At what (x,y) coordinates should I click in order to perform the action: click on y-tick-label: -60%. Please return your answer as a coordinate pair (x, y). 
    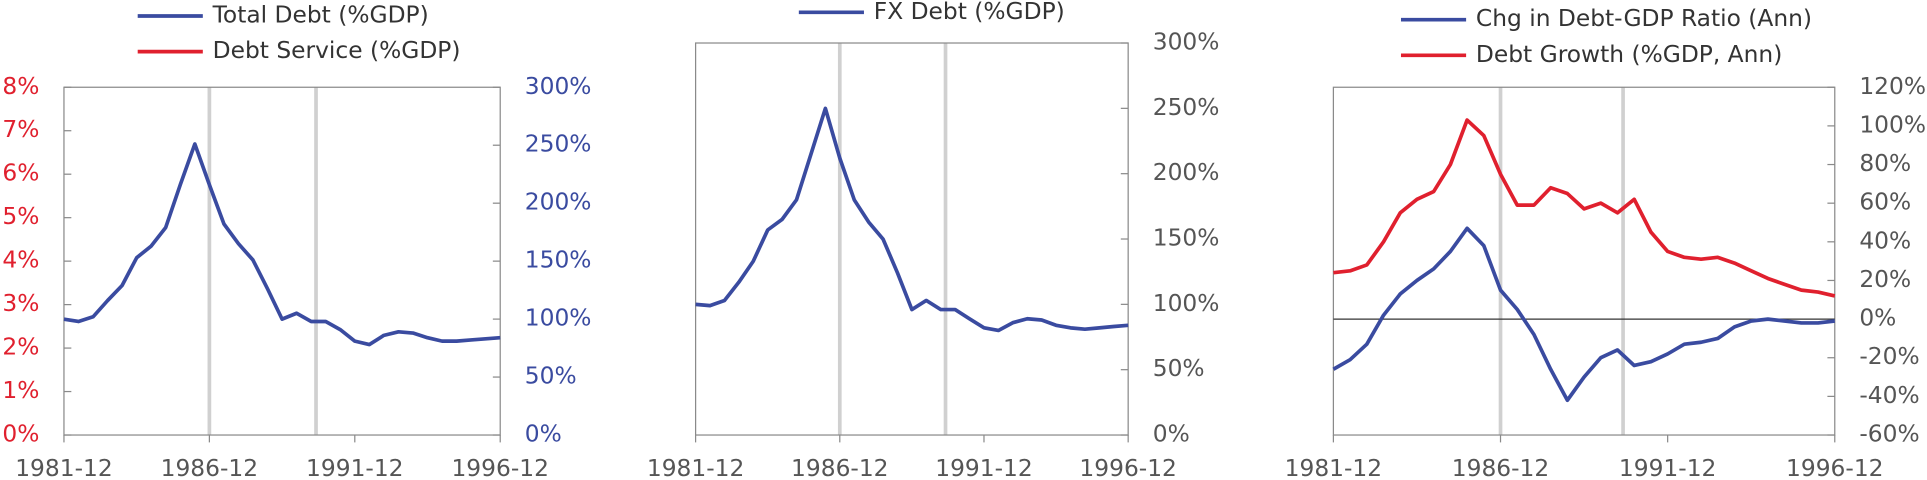
    Looking at the image, I should click on (1889, 434).